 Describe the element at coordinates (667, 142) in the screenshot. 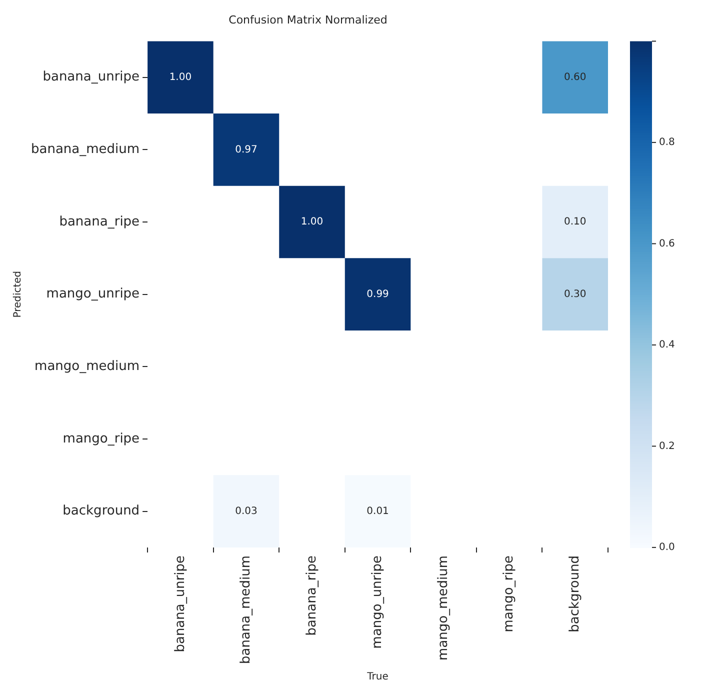

I see `color-bar-label: 0.8` at that location.